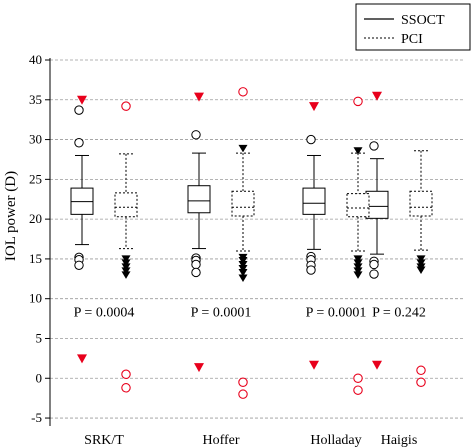 This screenshot has height=448, width=474. What do you see at coordinates (39, 377) in the screenshot?
I see `y-tick-label: 0` at bounding box center [39, 377].